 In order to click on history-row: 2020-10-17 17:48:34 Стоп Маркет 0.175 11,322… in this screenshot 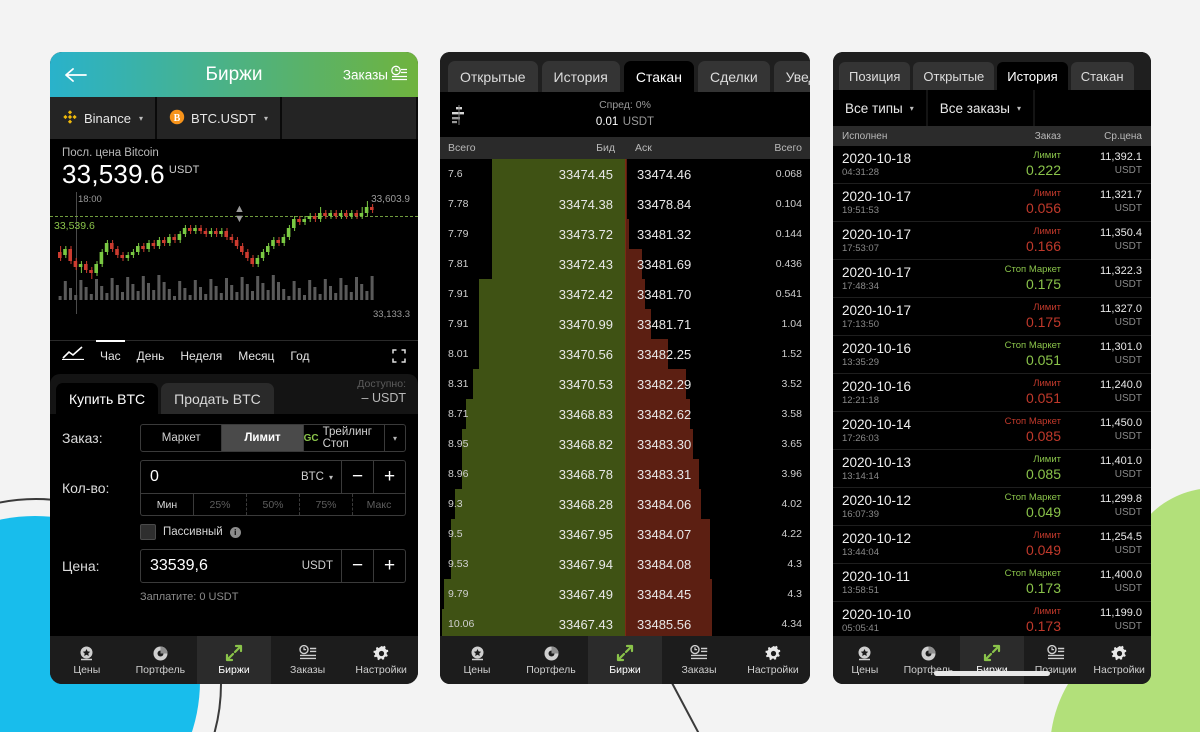, I will do `click(992, 279)`.